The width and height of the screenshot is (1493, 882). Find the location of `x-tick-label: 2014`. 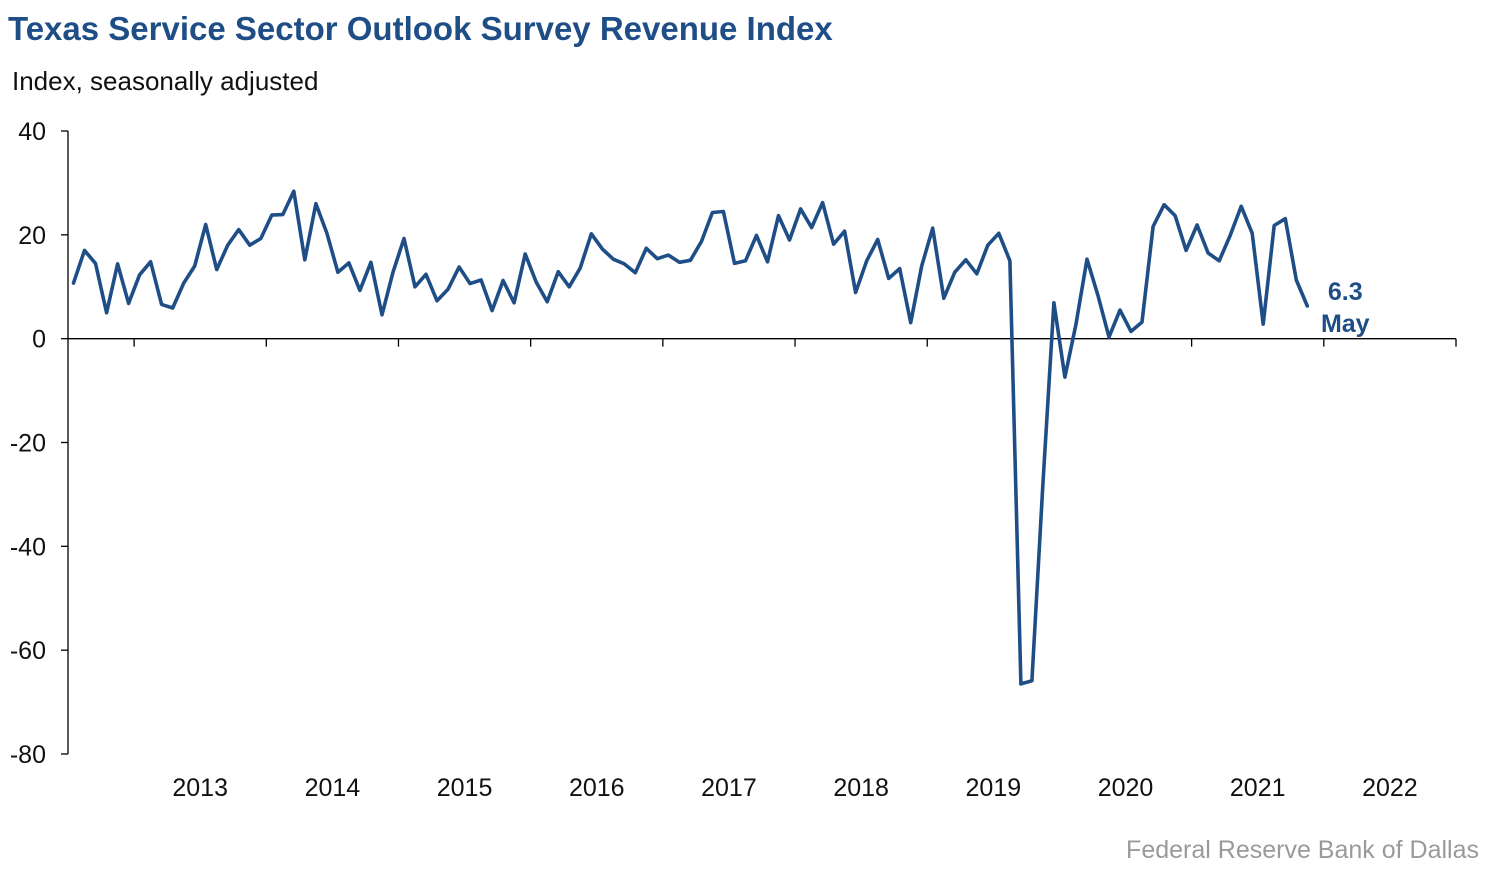

x-tick-label: 2014 is located at coordinates (333, 788).